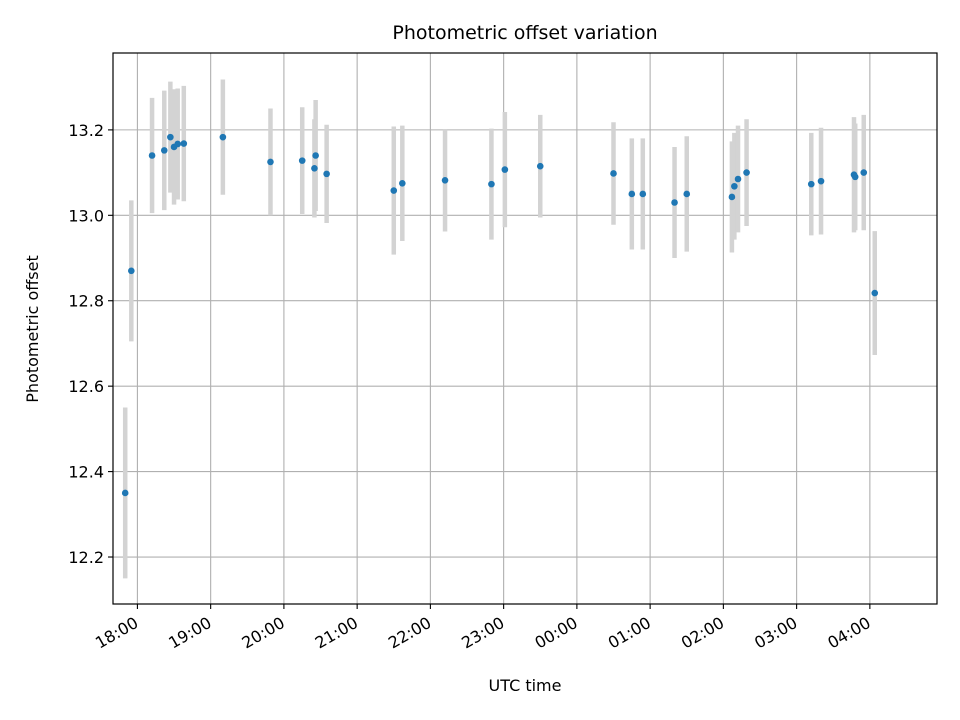 The height and width of the screenshot is (720, 960). I want to click on x-tick-label: 22:00, so click(409, 633).